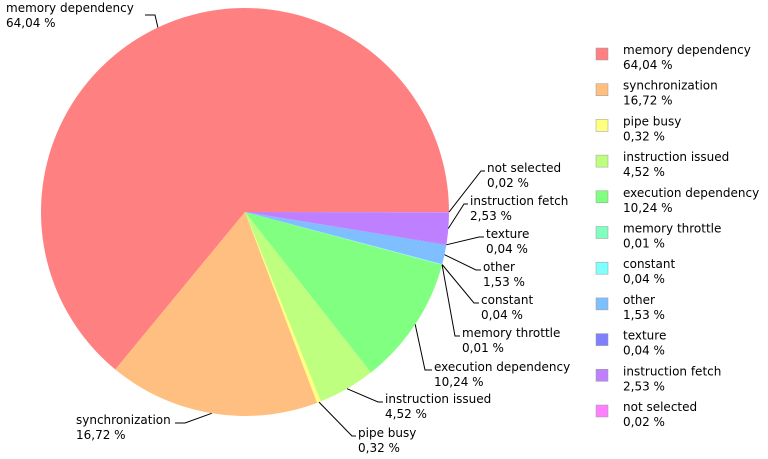 The width and height of the screenshot is (768, 459). What do you see at coordinates (101, 435) in the screenshot?
I see `slice-value-synchronization: 16,72 %` at bounding box center [101, 435].